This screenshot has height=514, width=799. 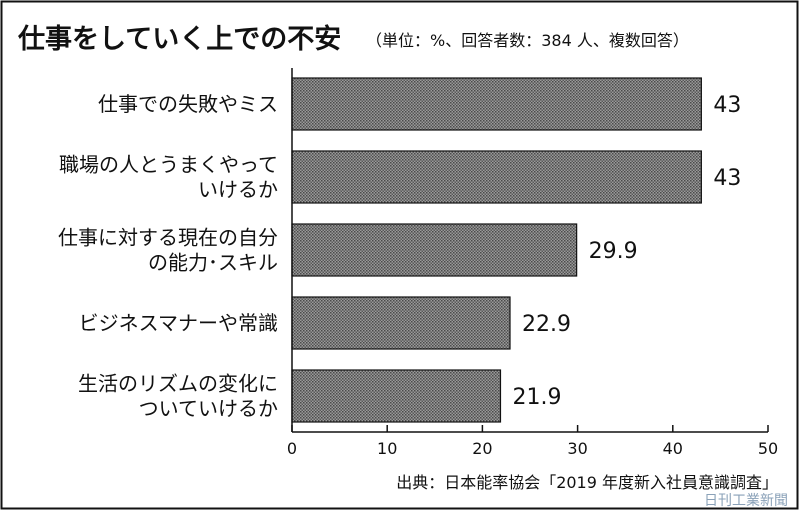 What do you see at coordinates (178, 323) in the screenshot?
I see `category-label: ビジネスマナーや常識` at bounding box center [178, 323].